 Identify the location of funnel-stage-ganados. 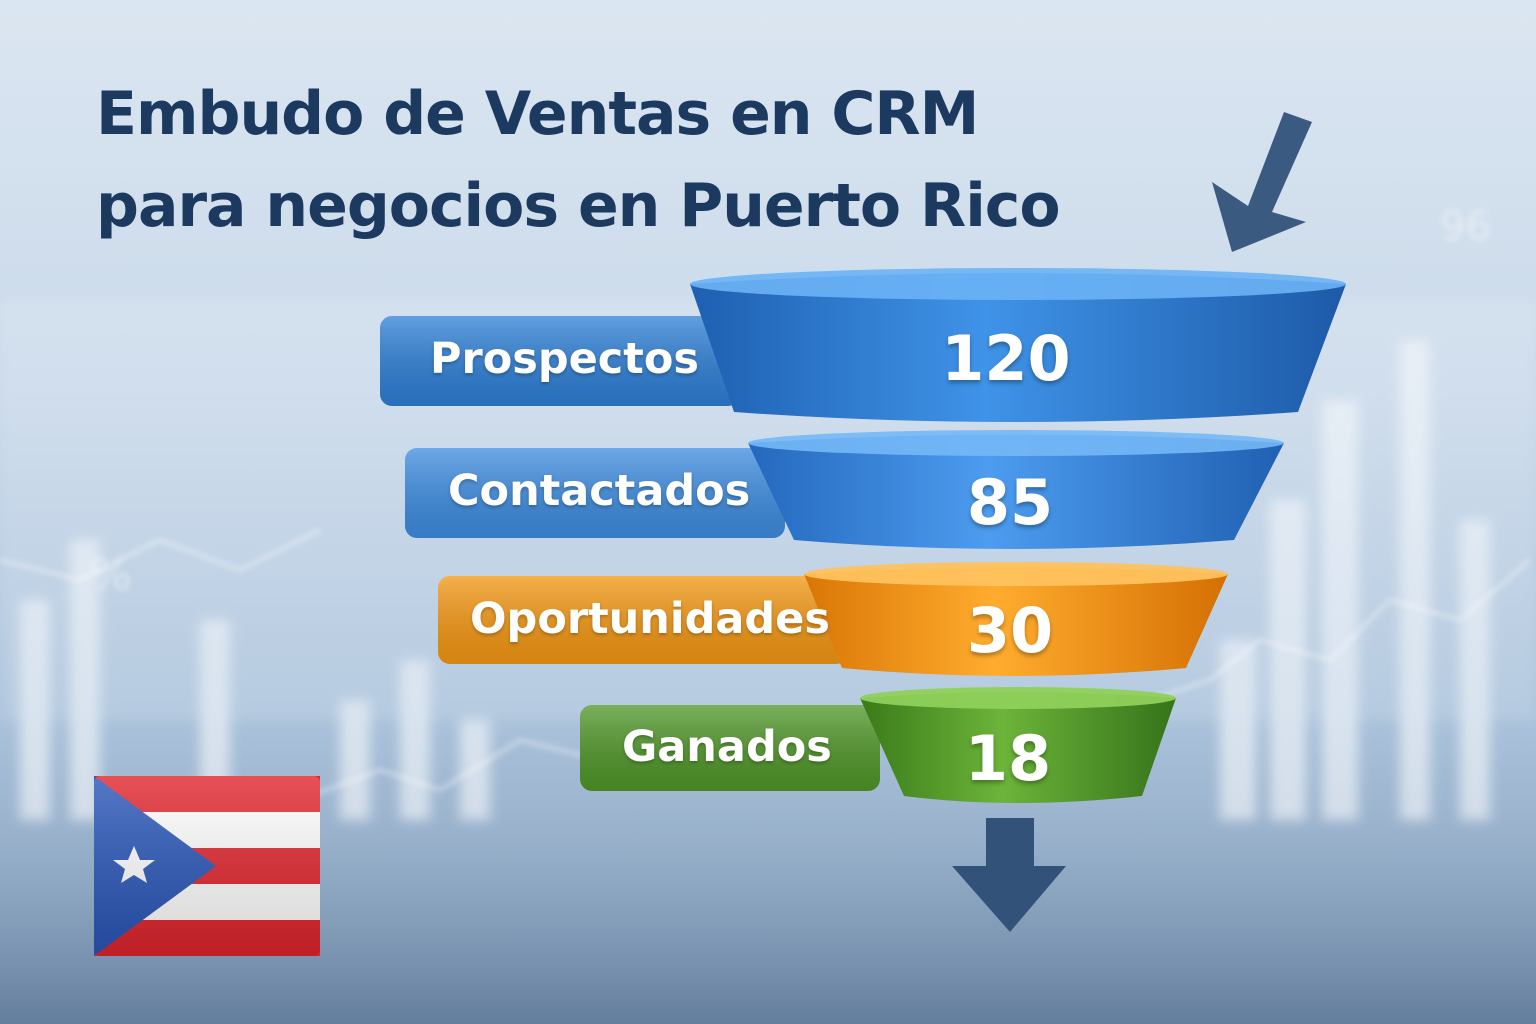
(878, 745).